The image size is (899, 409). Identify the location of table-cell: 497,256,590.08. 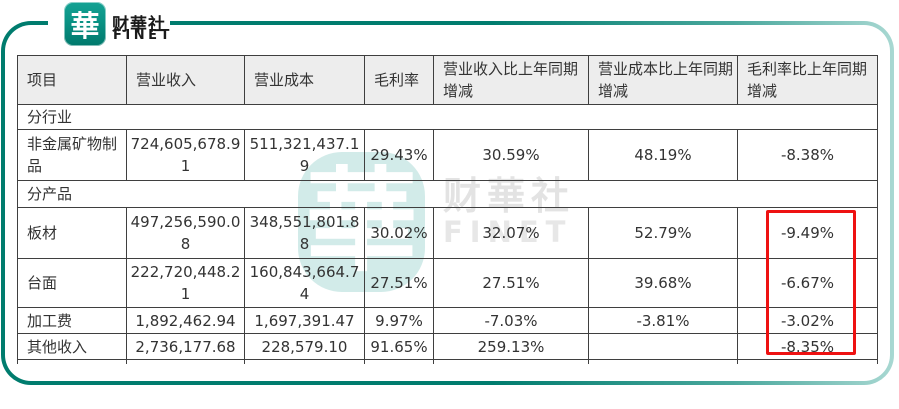
(185, 233).